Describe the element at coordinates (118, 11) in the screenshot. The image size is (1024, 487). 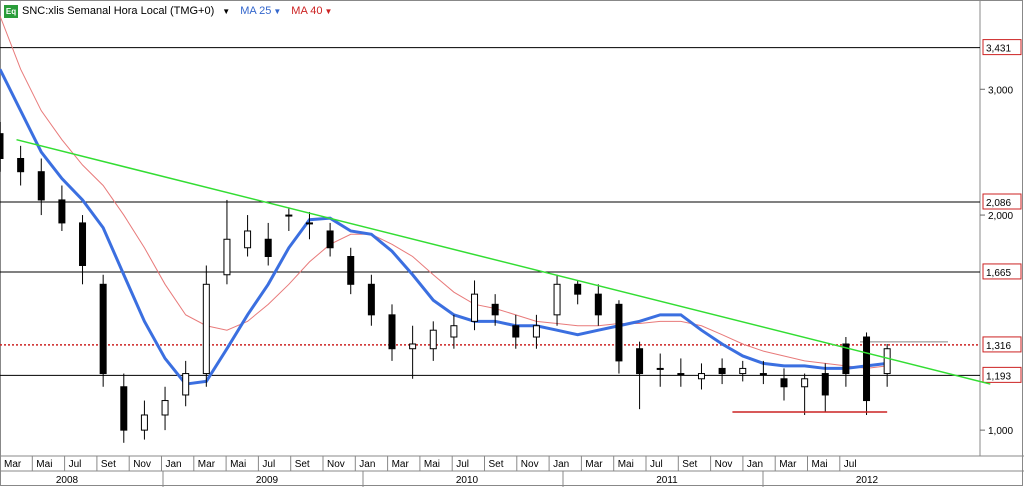
I see `symbol-label: SNC:xlis Semanal Hora Local (TMG+0)` at that location.